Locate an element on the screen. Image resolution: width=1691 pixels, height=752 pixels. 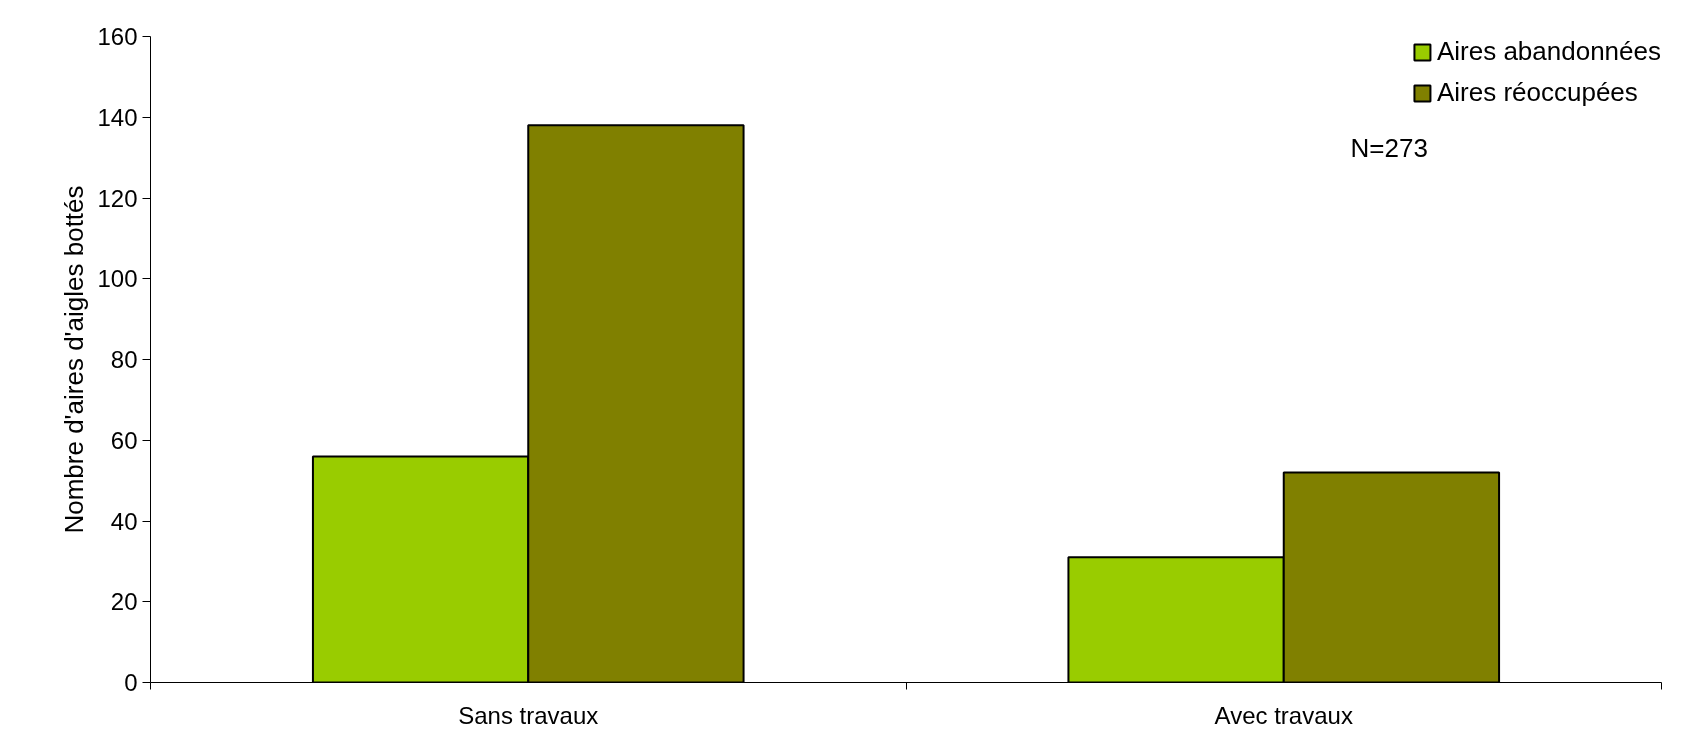
y-tick-label: 100 is located at coordinates (117, 279).